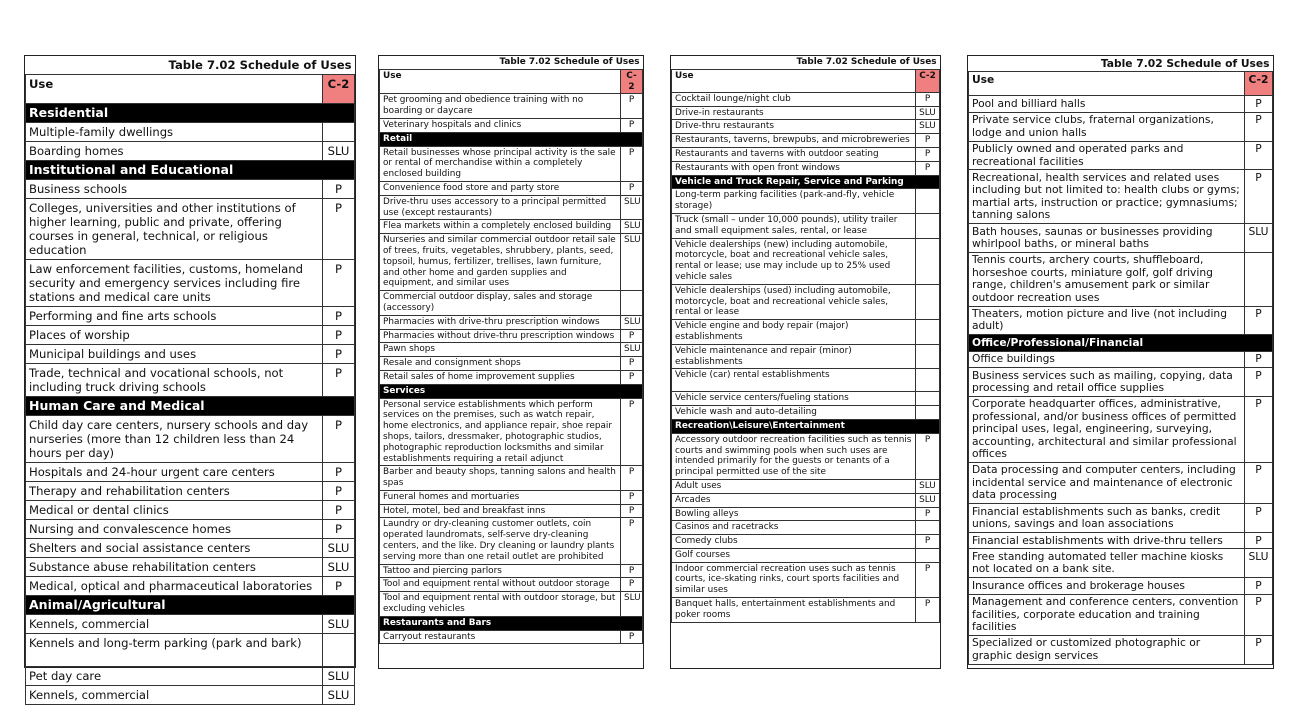  What do you see at coordinates (174, 676) in the screenshot?
I see `use-description: Pet day care` at bounding box center [174, 676].